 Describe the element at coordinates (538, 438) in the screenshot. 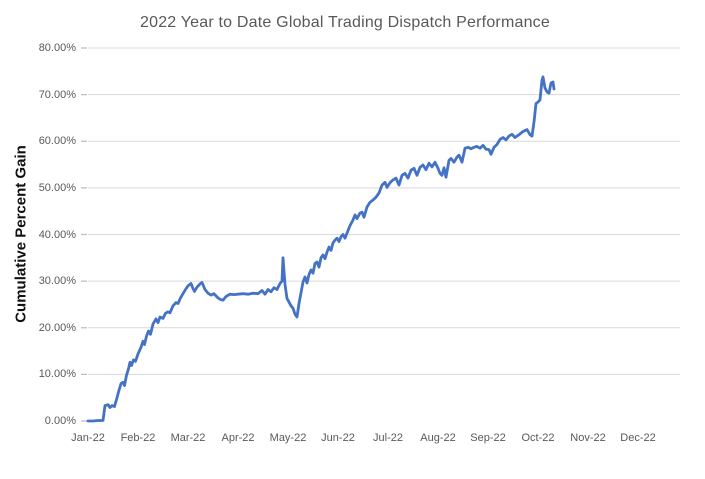

I see `x-tick-label: Oct-22` at that location.